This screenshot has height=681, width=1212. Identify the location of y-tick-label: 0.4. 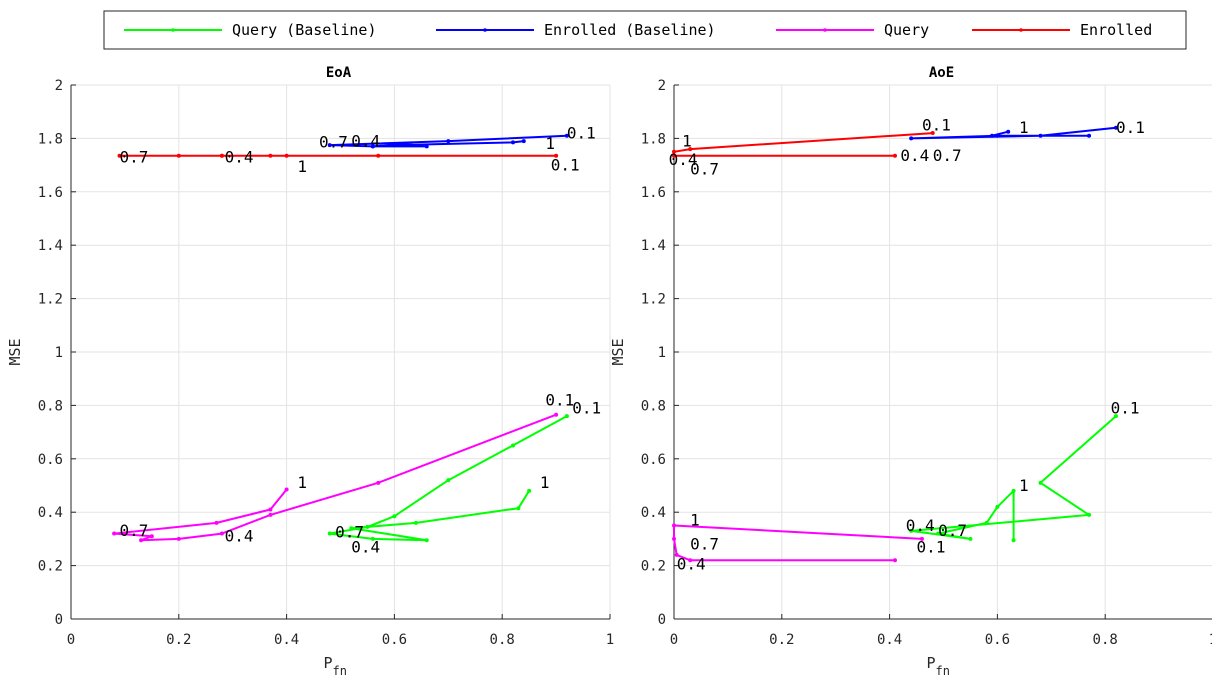
(653, 513).